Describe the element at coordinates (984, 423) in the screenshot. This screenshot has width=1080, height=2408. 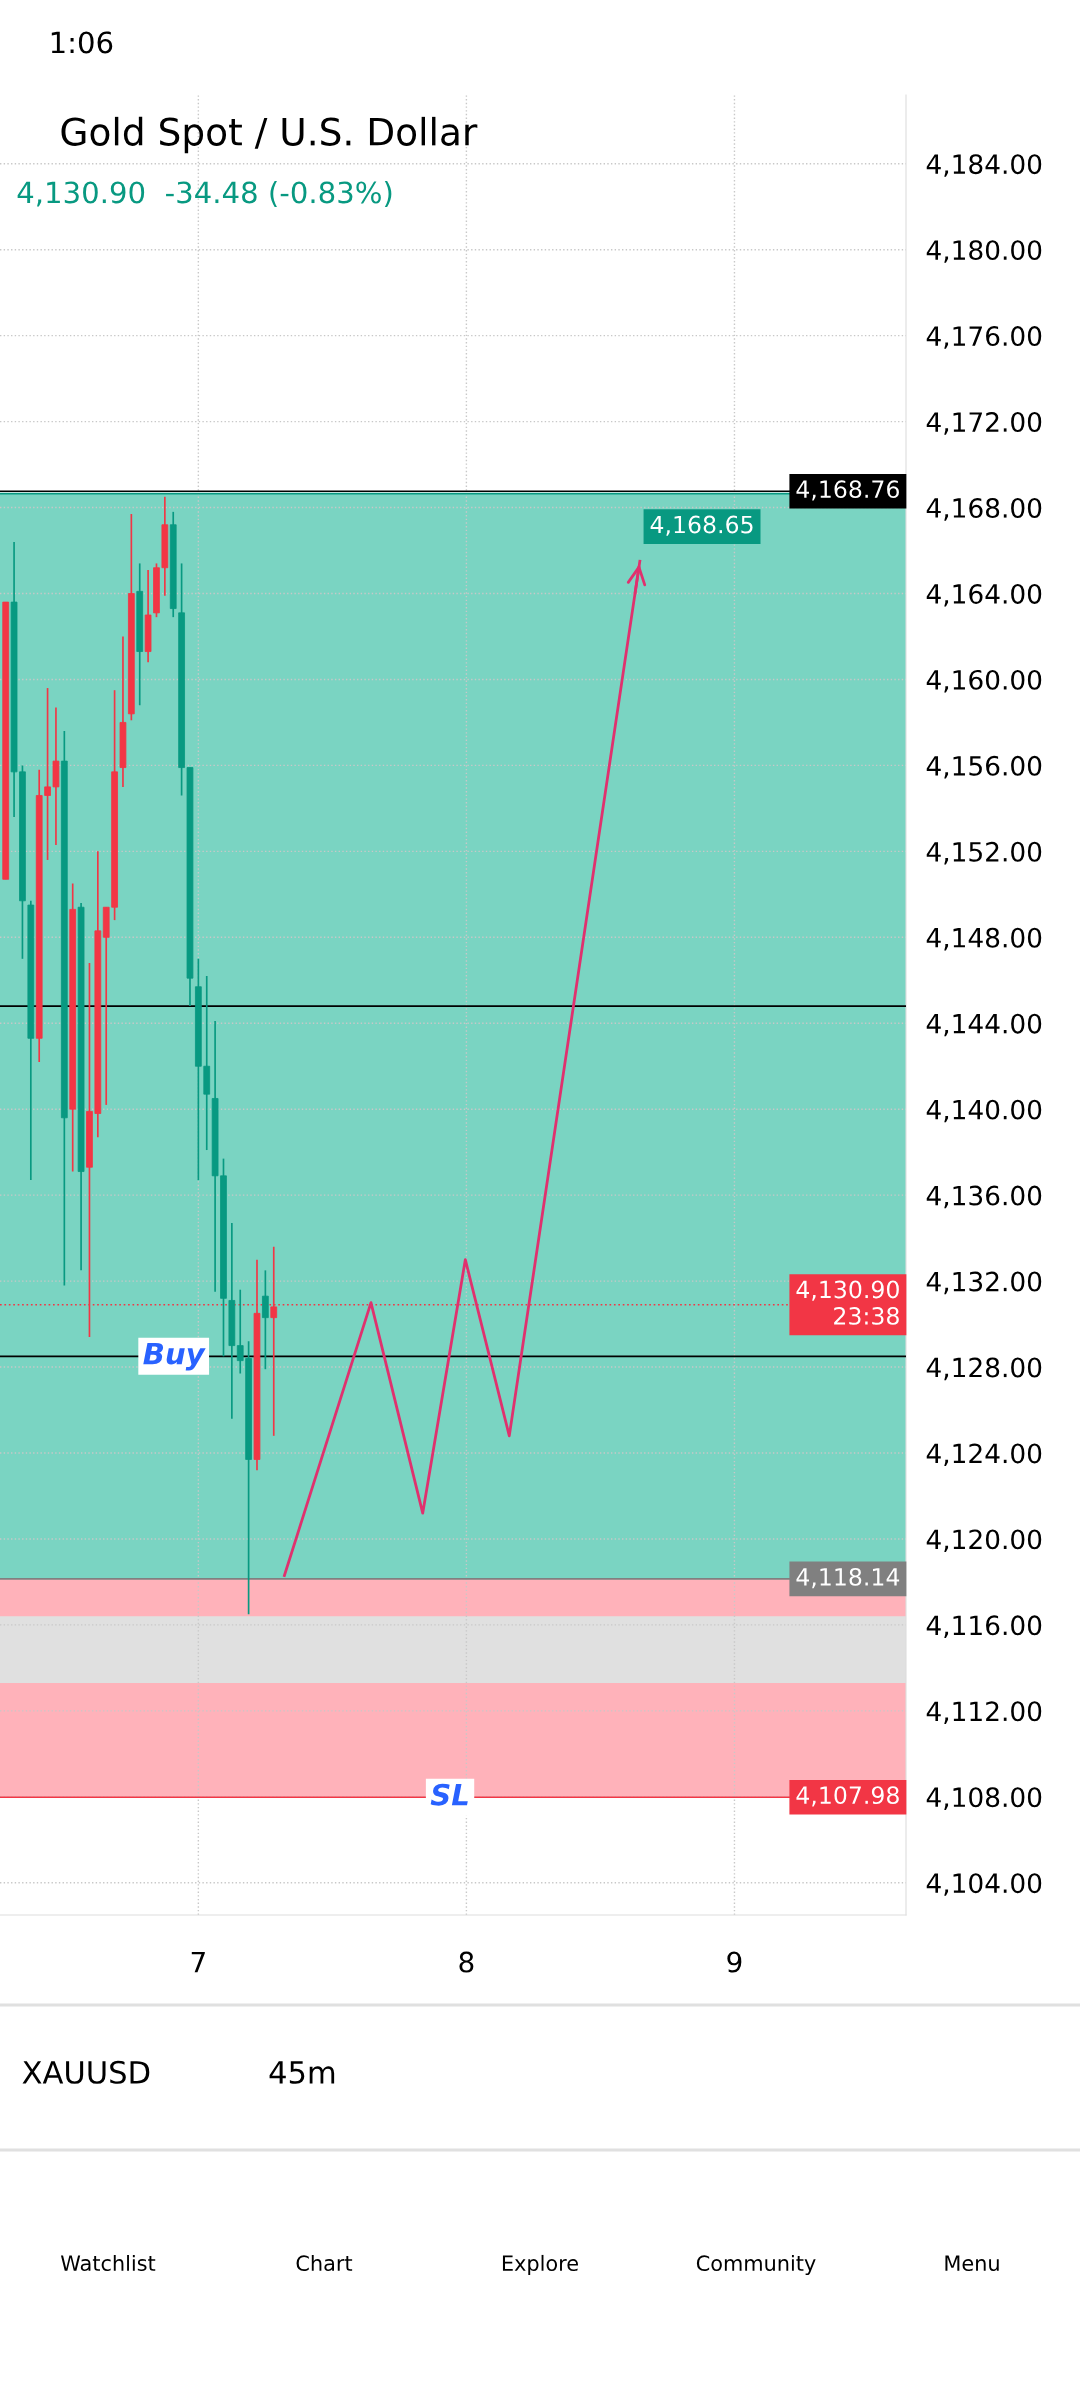
I see `y-tick-label: 4,172.00` at that location.